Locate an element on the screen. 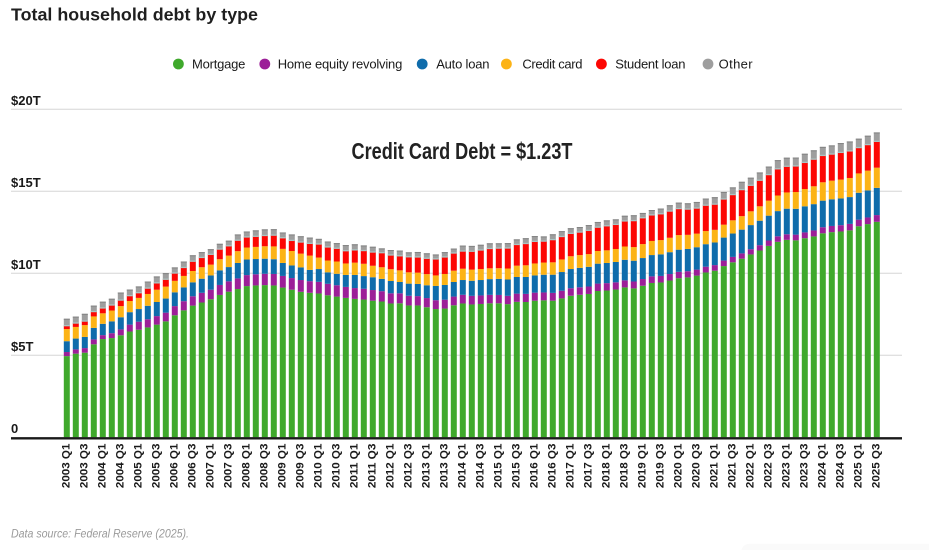 Image resolution: width=929 pixels, height=550 pixels. svg-text: 2006 Q1 is located at coordinates (175, 466).